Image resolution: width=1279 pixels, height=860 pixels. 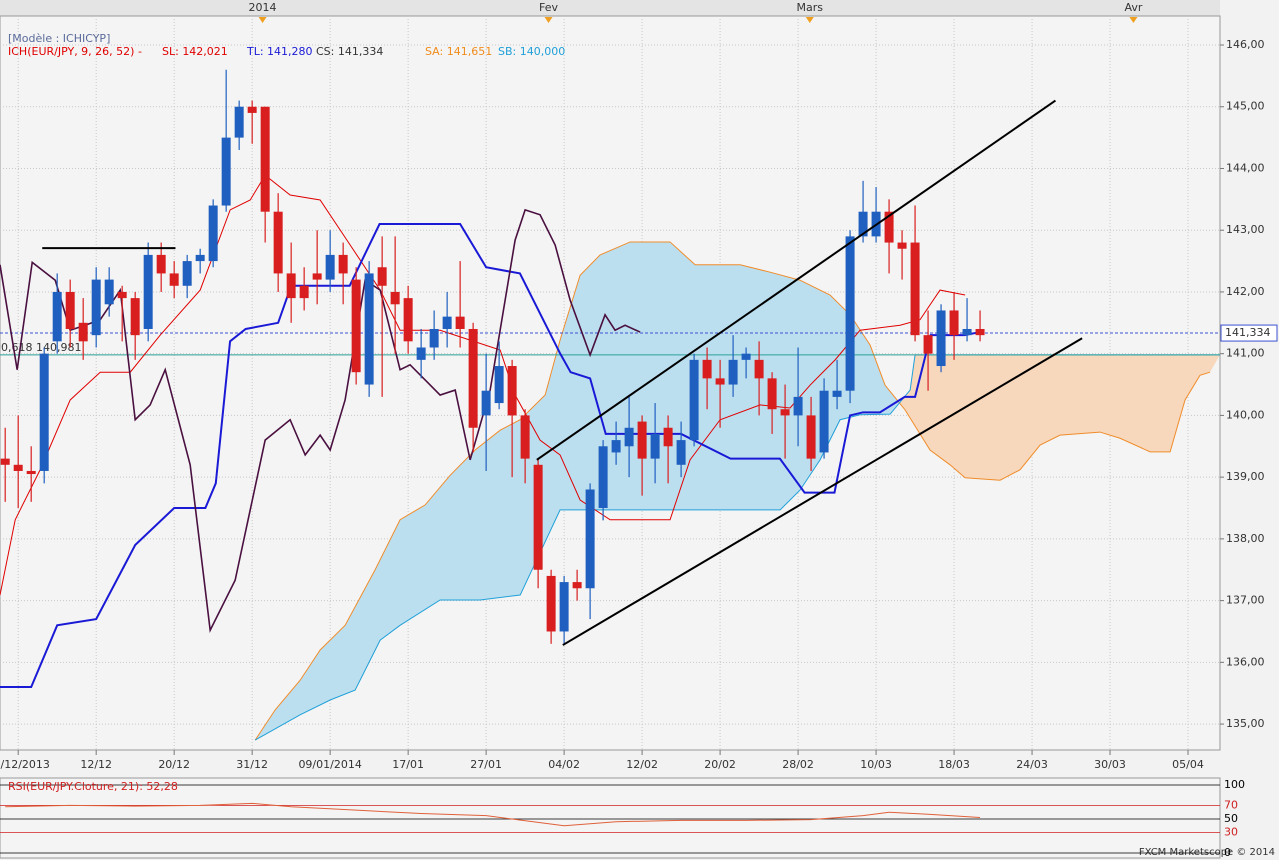 I want to click on x-tick-label: 28/02, so click(x=798, y=764).